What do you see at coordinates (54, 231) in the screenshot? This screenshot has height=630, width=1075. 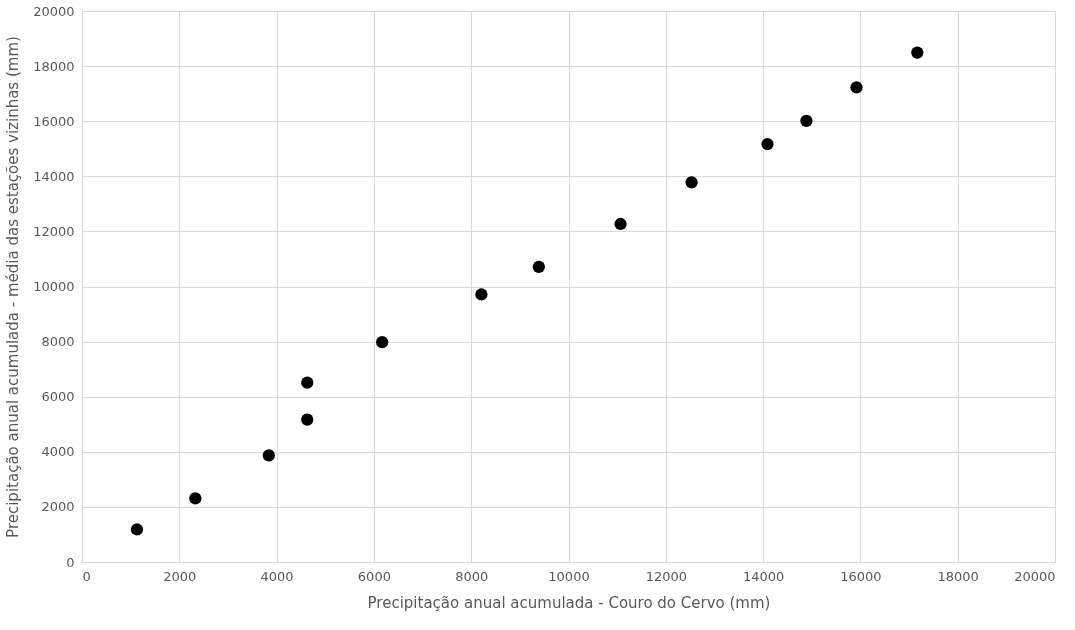 I see `y-tick-label: 12000` at bounding box center [54, 231].